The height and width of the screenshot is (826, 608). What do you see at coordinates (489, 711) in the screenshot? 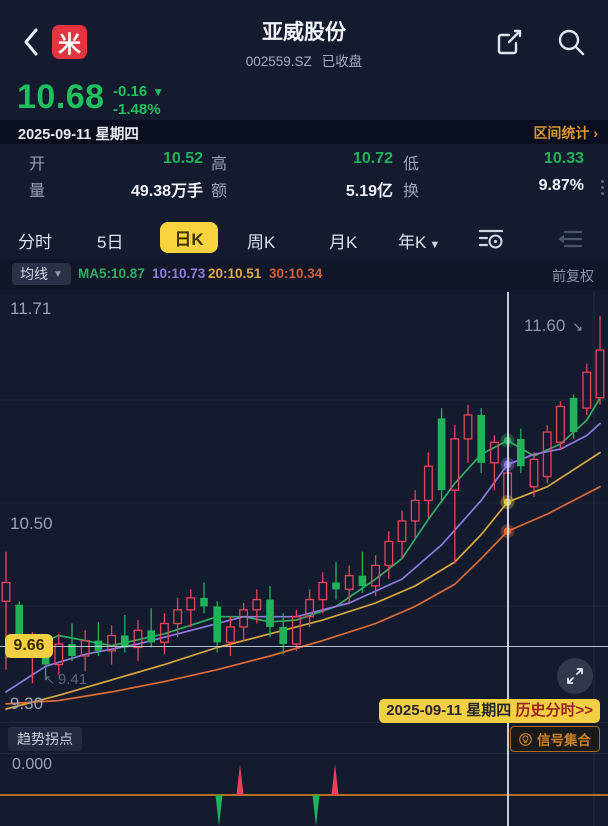
I see `history-minute-badge: 2025-09-11 星期四 历史分时>>` at bounding box center [489, 711].